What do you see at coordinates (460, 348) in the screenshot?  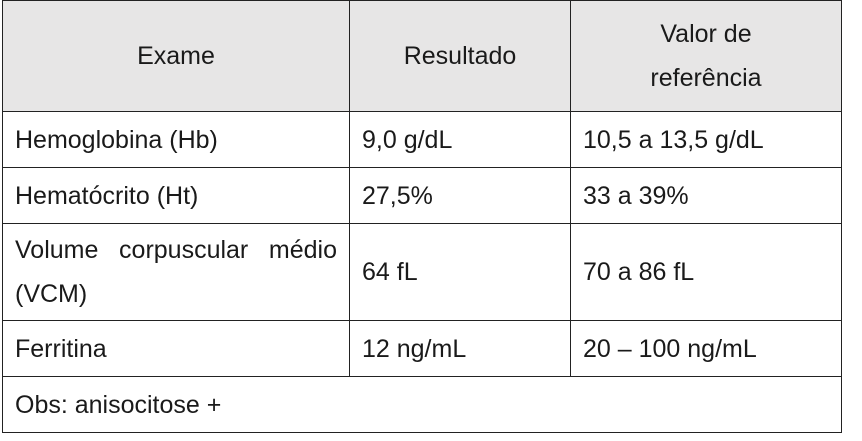 I see `cell: 12 ng/mL` at bounding box center [460, 348].